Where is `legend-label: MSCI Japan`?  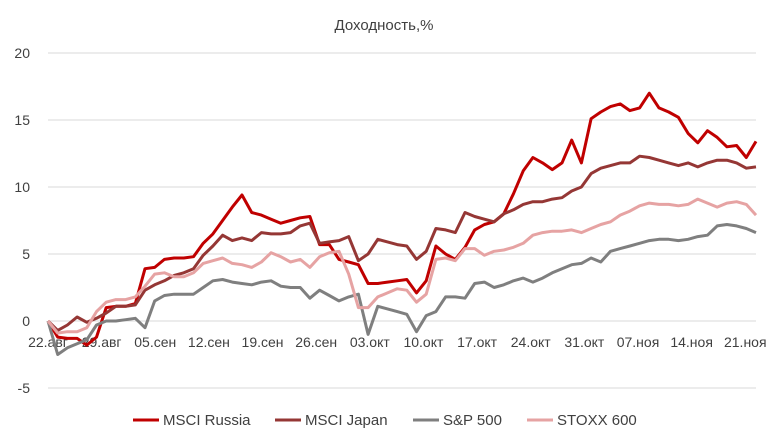 legend-label: MSCI Japan is located at coordinates (346, 420).